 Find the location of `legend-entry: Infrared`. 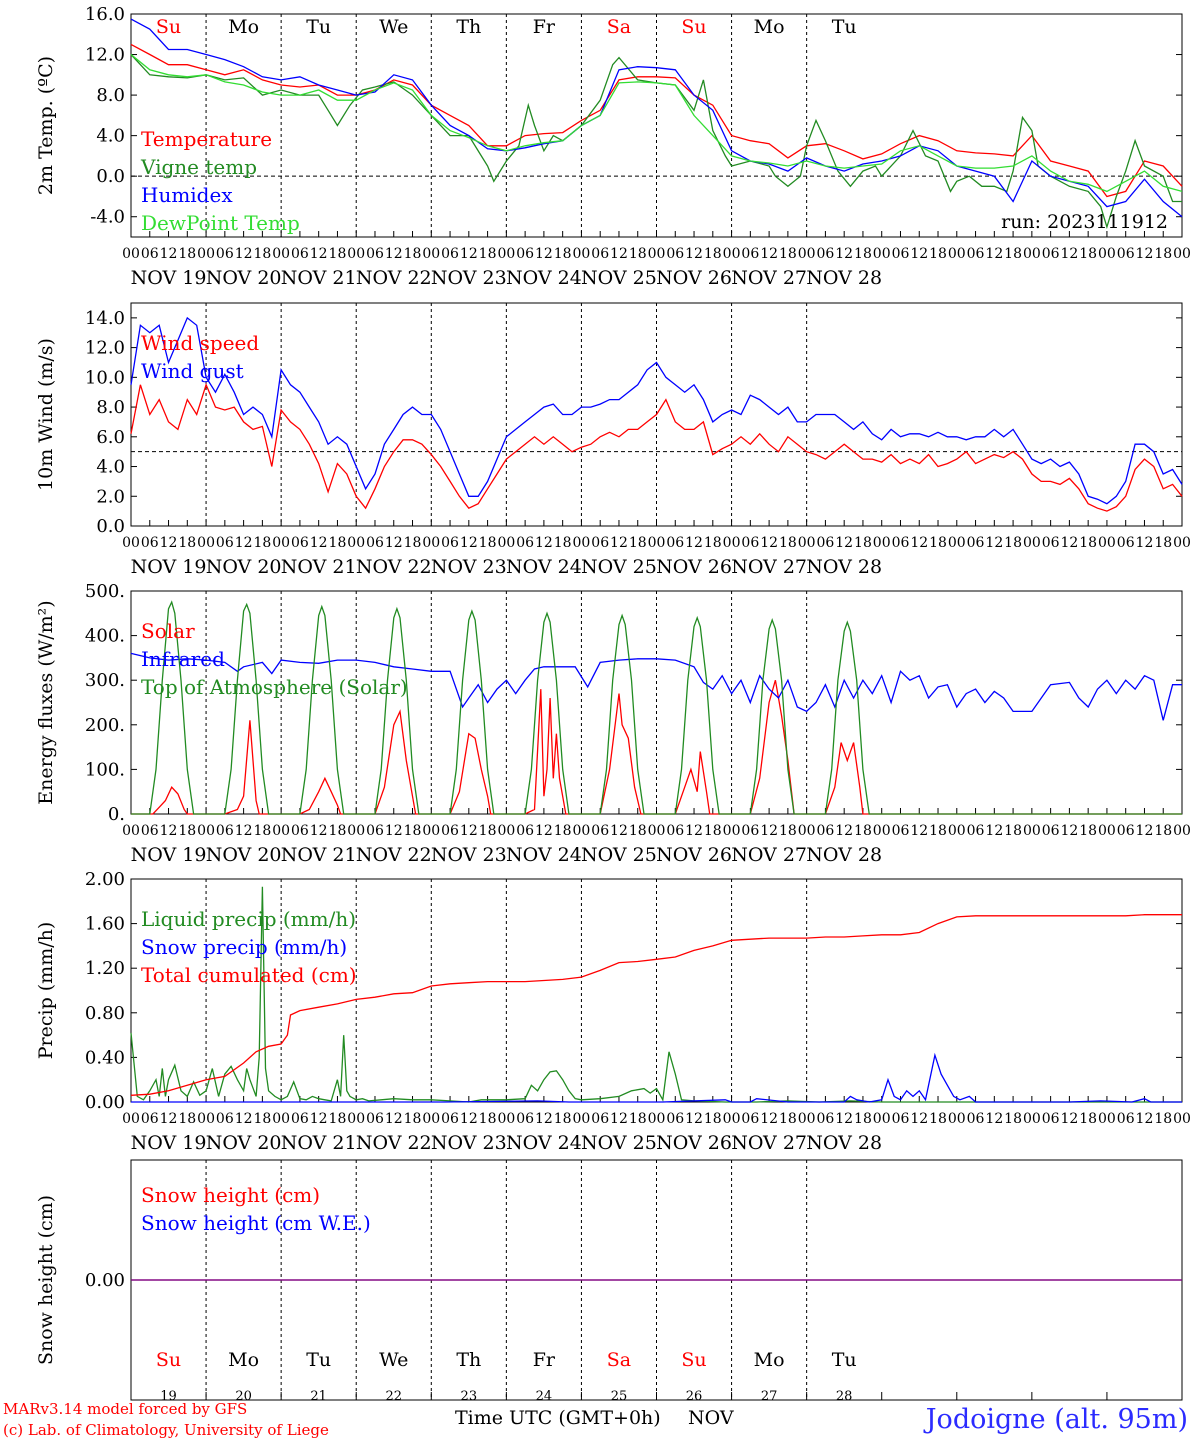

legend-entry: Infrared is located at coordinates (183, 659).